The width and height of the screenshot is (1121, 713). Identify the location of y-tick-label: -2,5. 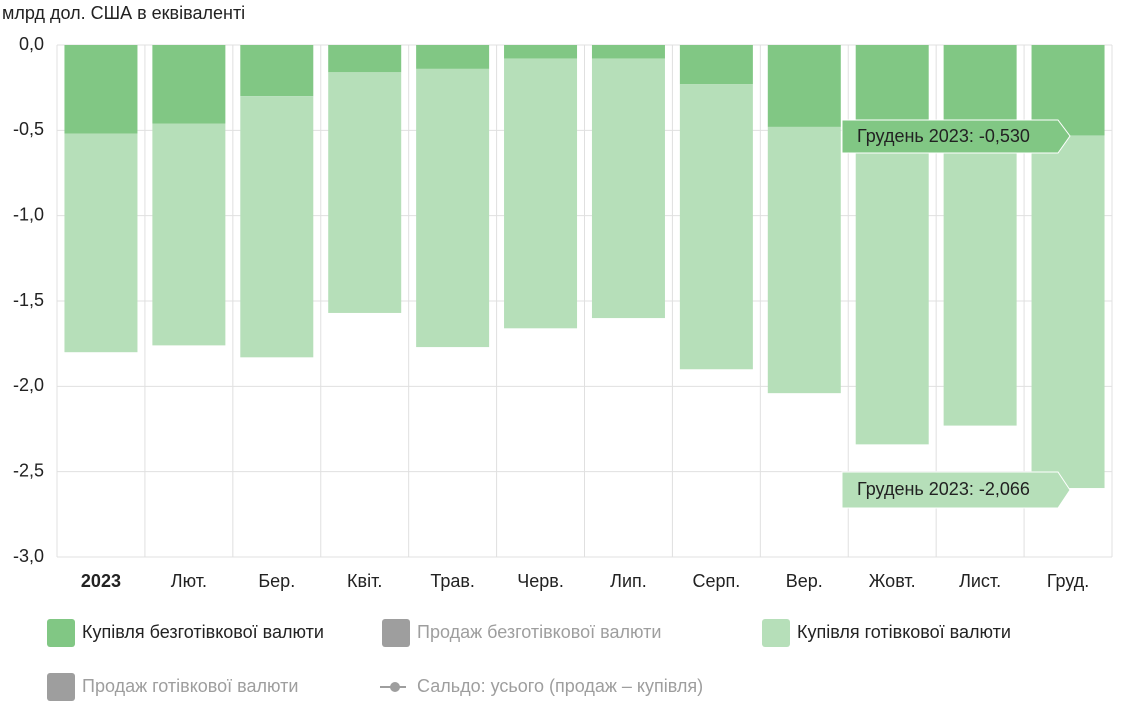
(28, 470).